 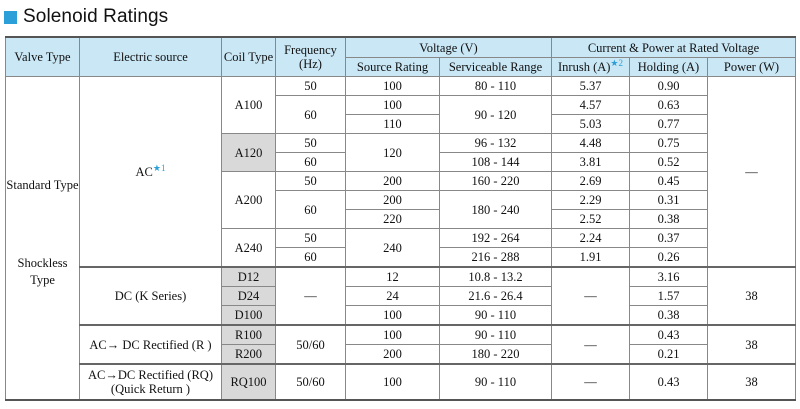 I want to click on power-cell: —, so click(x=751, y=172).